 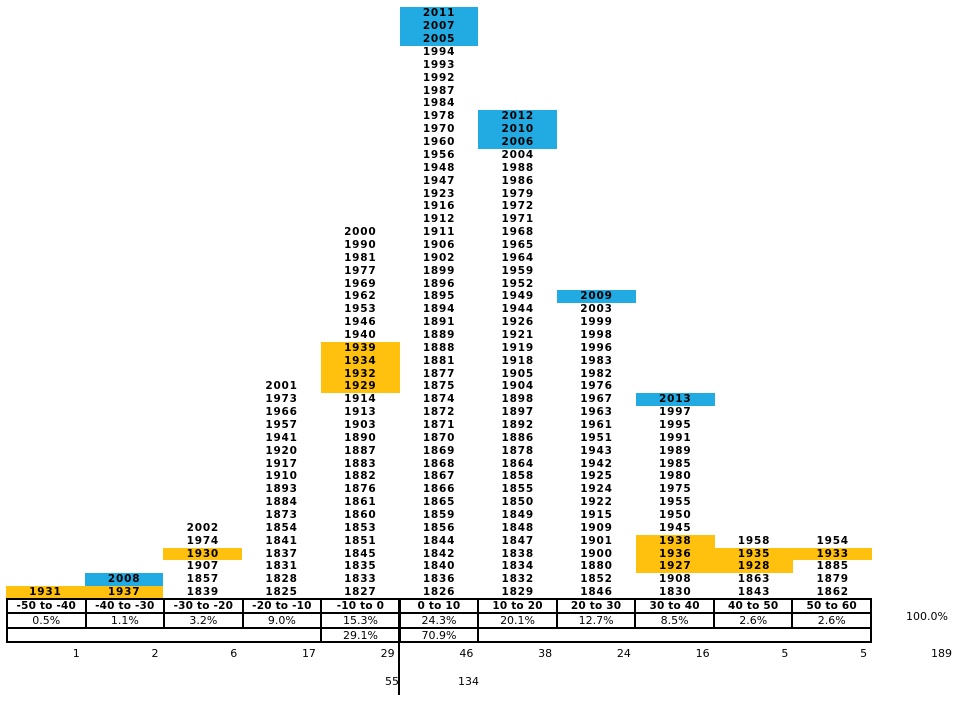 What do you see at coordinates (517, 322) in the screenshot?
I see `year-cell: 1926` at bounding box center [517, 322].